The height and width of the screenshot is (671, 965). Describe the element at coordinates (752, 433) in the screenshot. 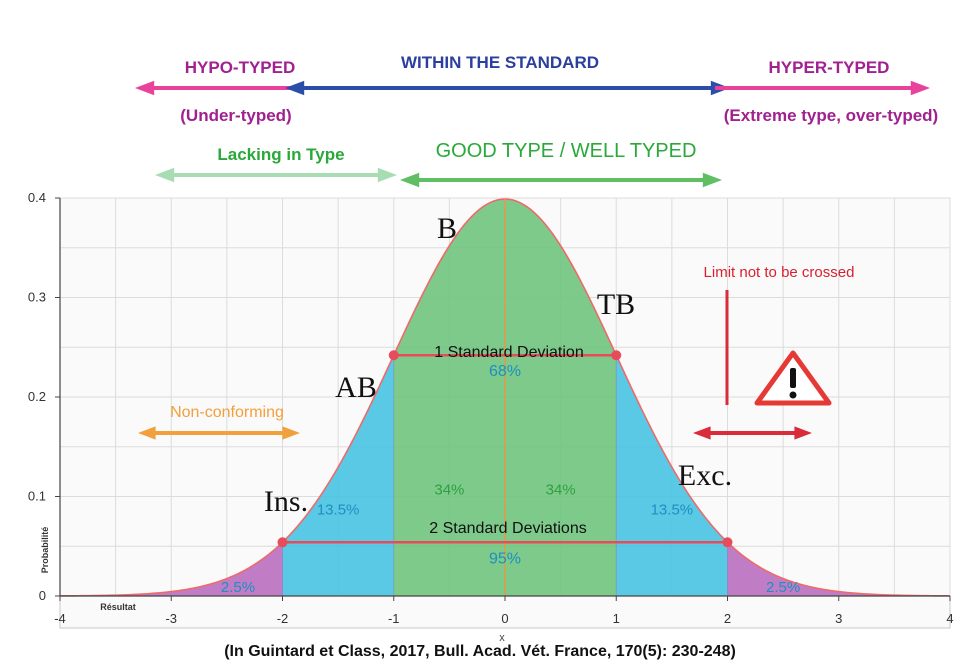

I see `limit-arrow` at that location.